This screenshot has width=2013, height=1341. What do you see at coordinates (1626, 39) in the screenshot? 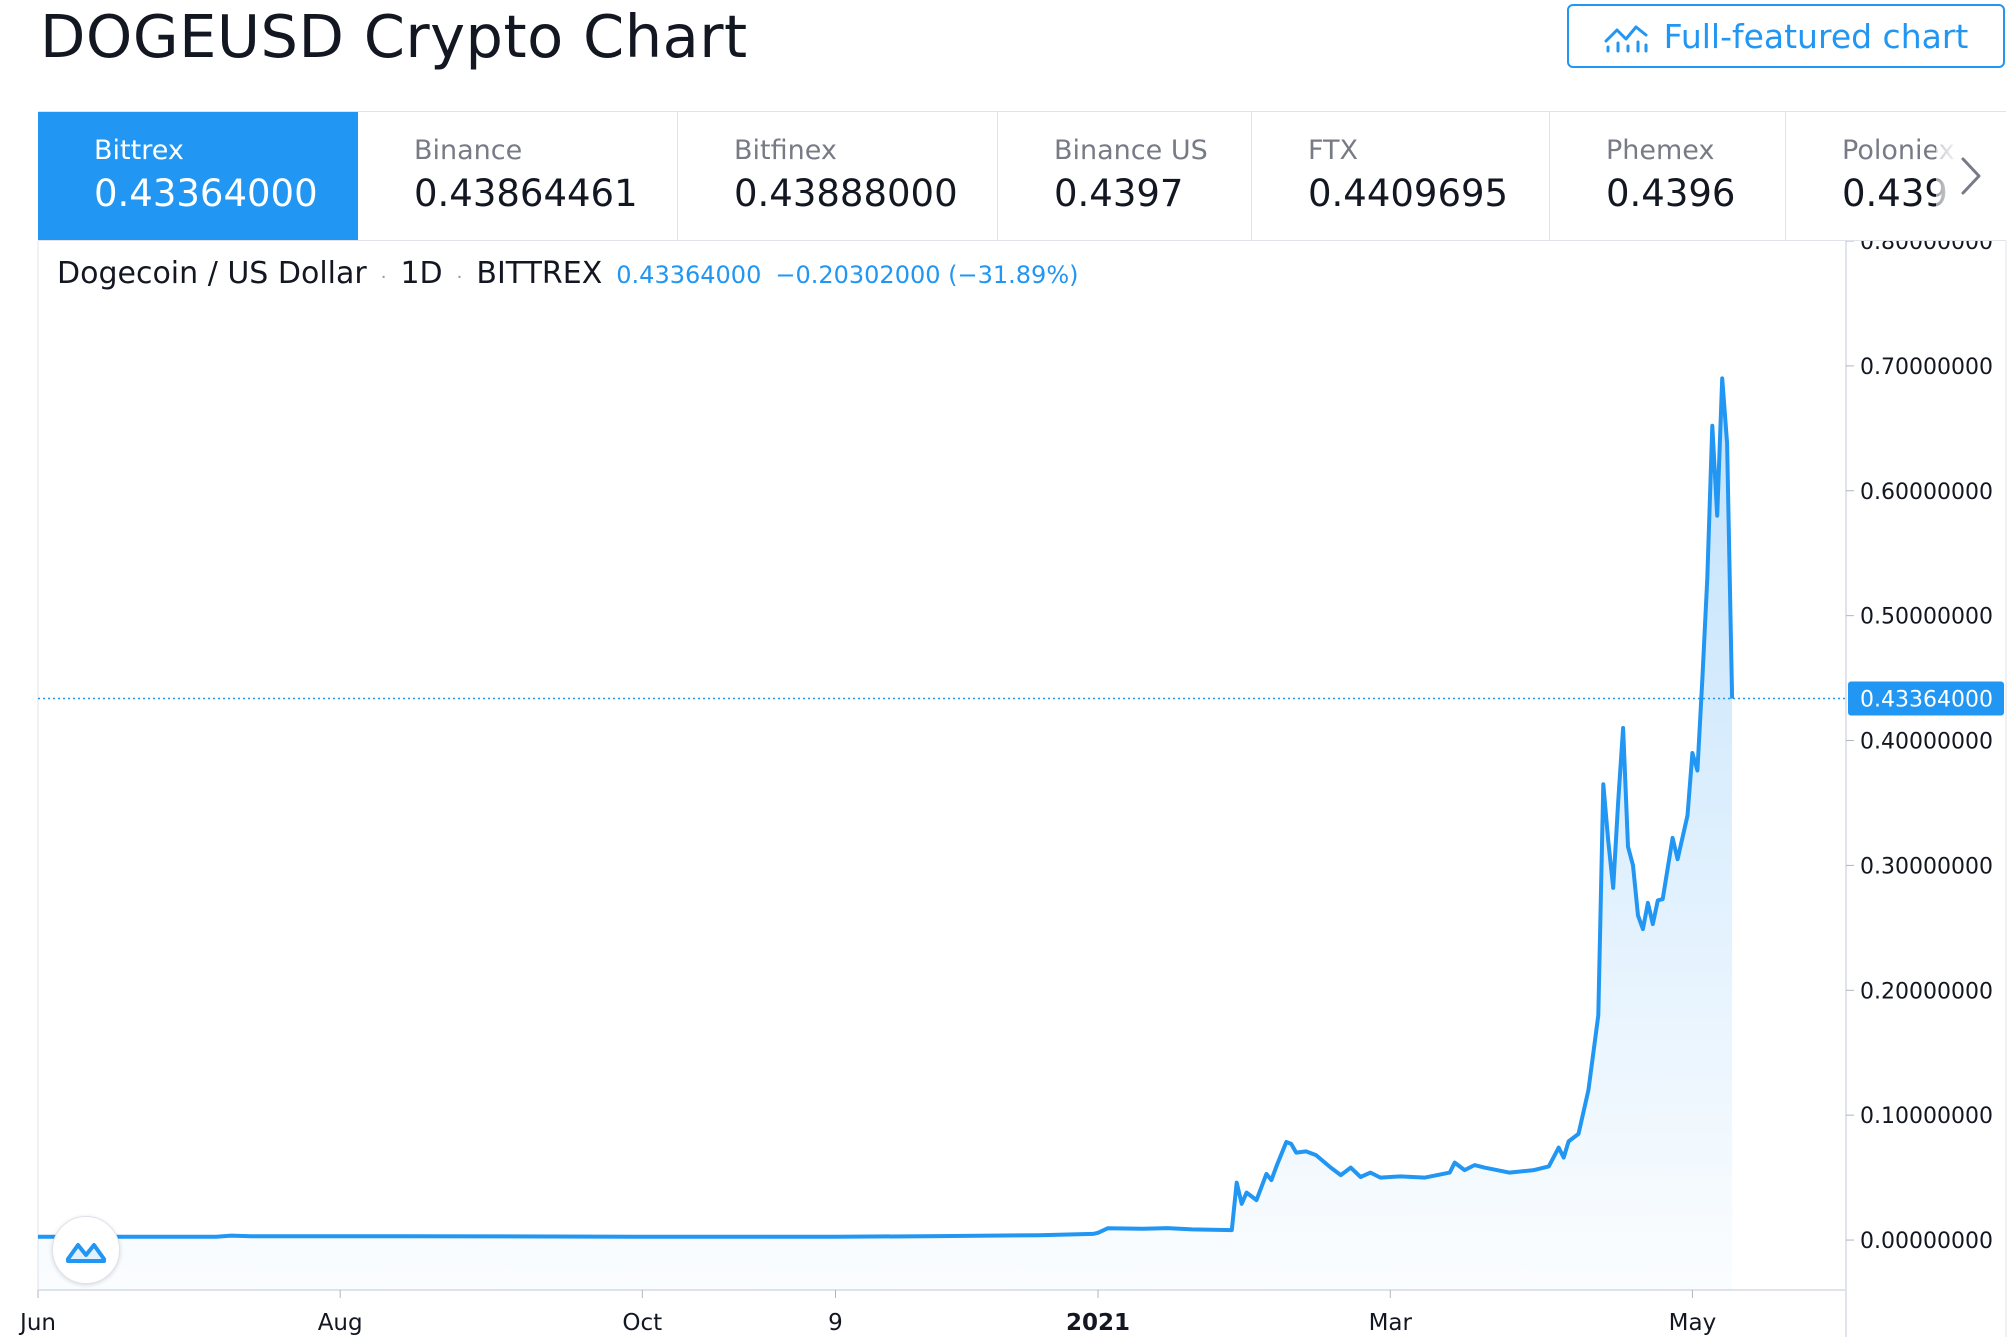
I see `chart-line-icon` at bounding box center [1626, 39].